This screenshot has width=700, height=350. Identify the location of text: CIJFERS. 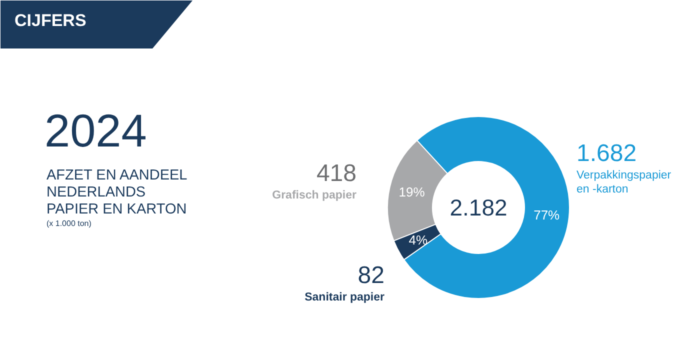
(50, 20).